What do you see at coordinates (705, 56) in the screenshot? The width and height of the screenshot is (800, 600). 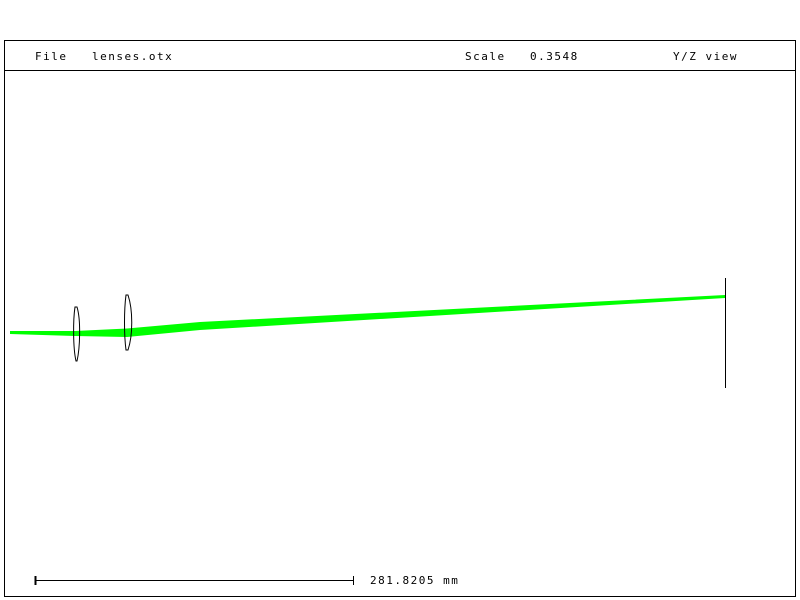 I see `view-name: Y/Z view` at bounding box center [705, 56].